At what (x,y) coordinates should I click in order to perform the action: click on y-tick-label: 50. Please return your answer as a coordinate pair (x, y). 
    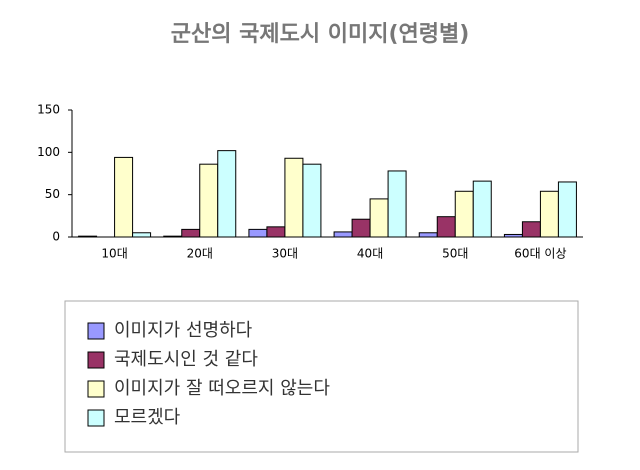
    Looking at the image, I should click on (52, 194).